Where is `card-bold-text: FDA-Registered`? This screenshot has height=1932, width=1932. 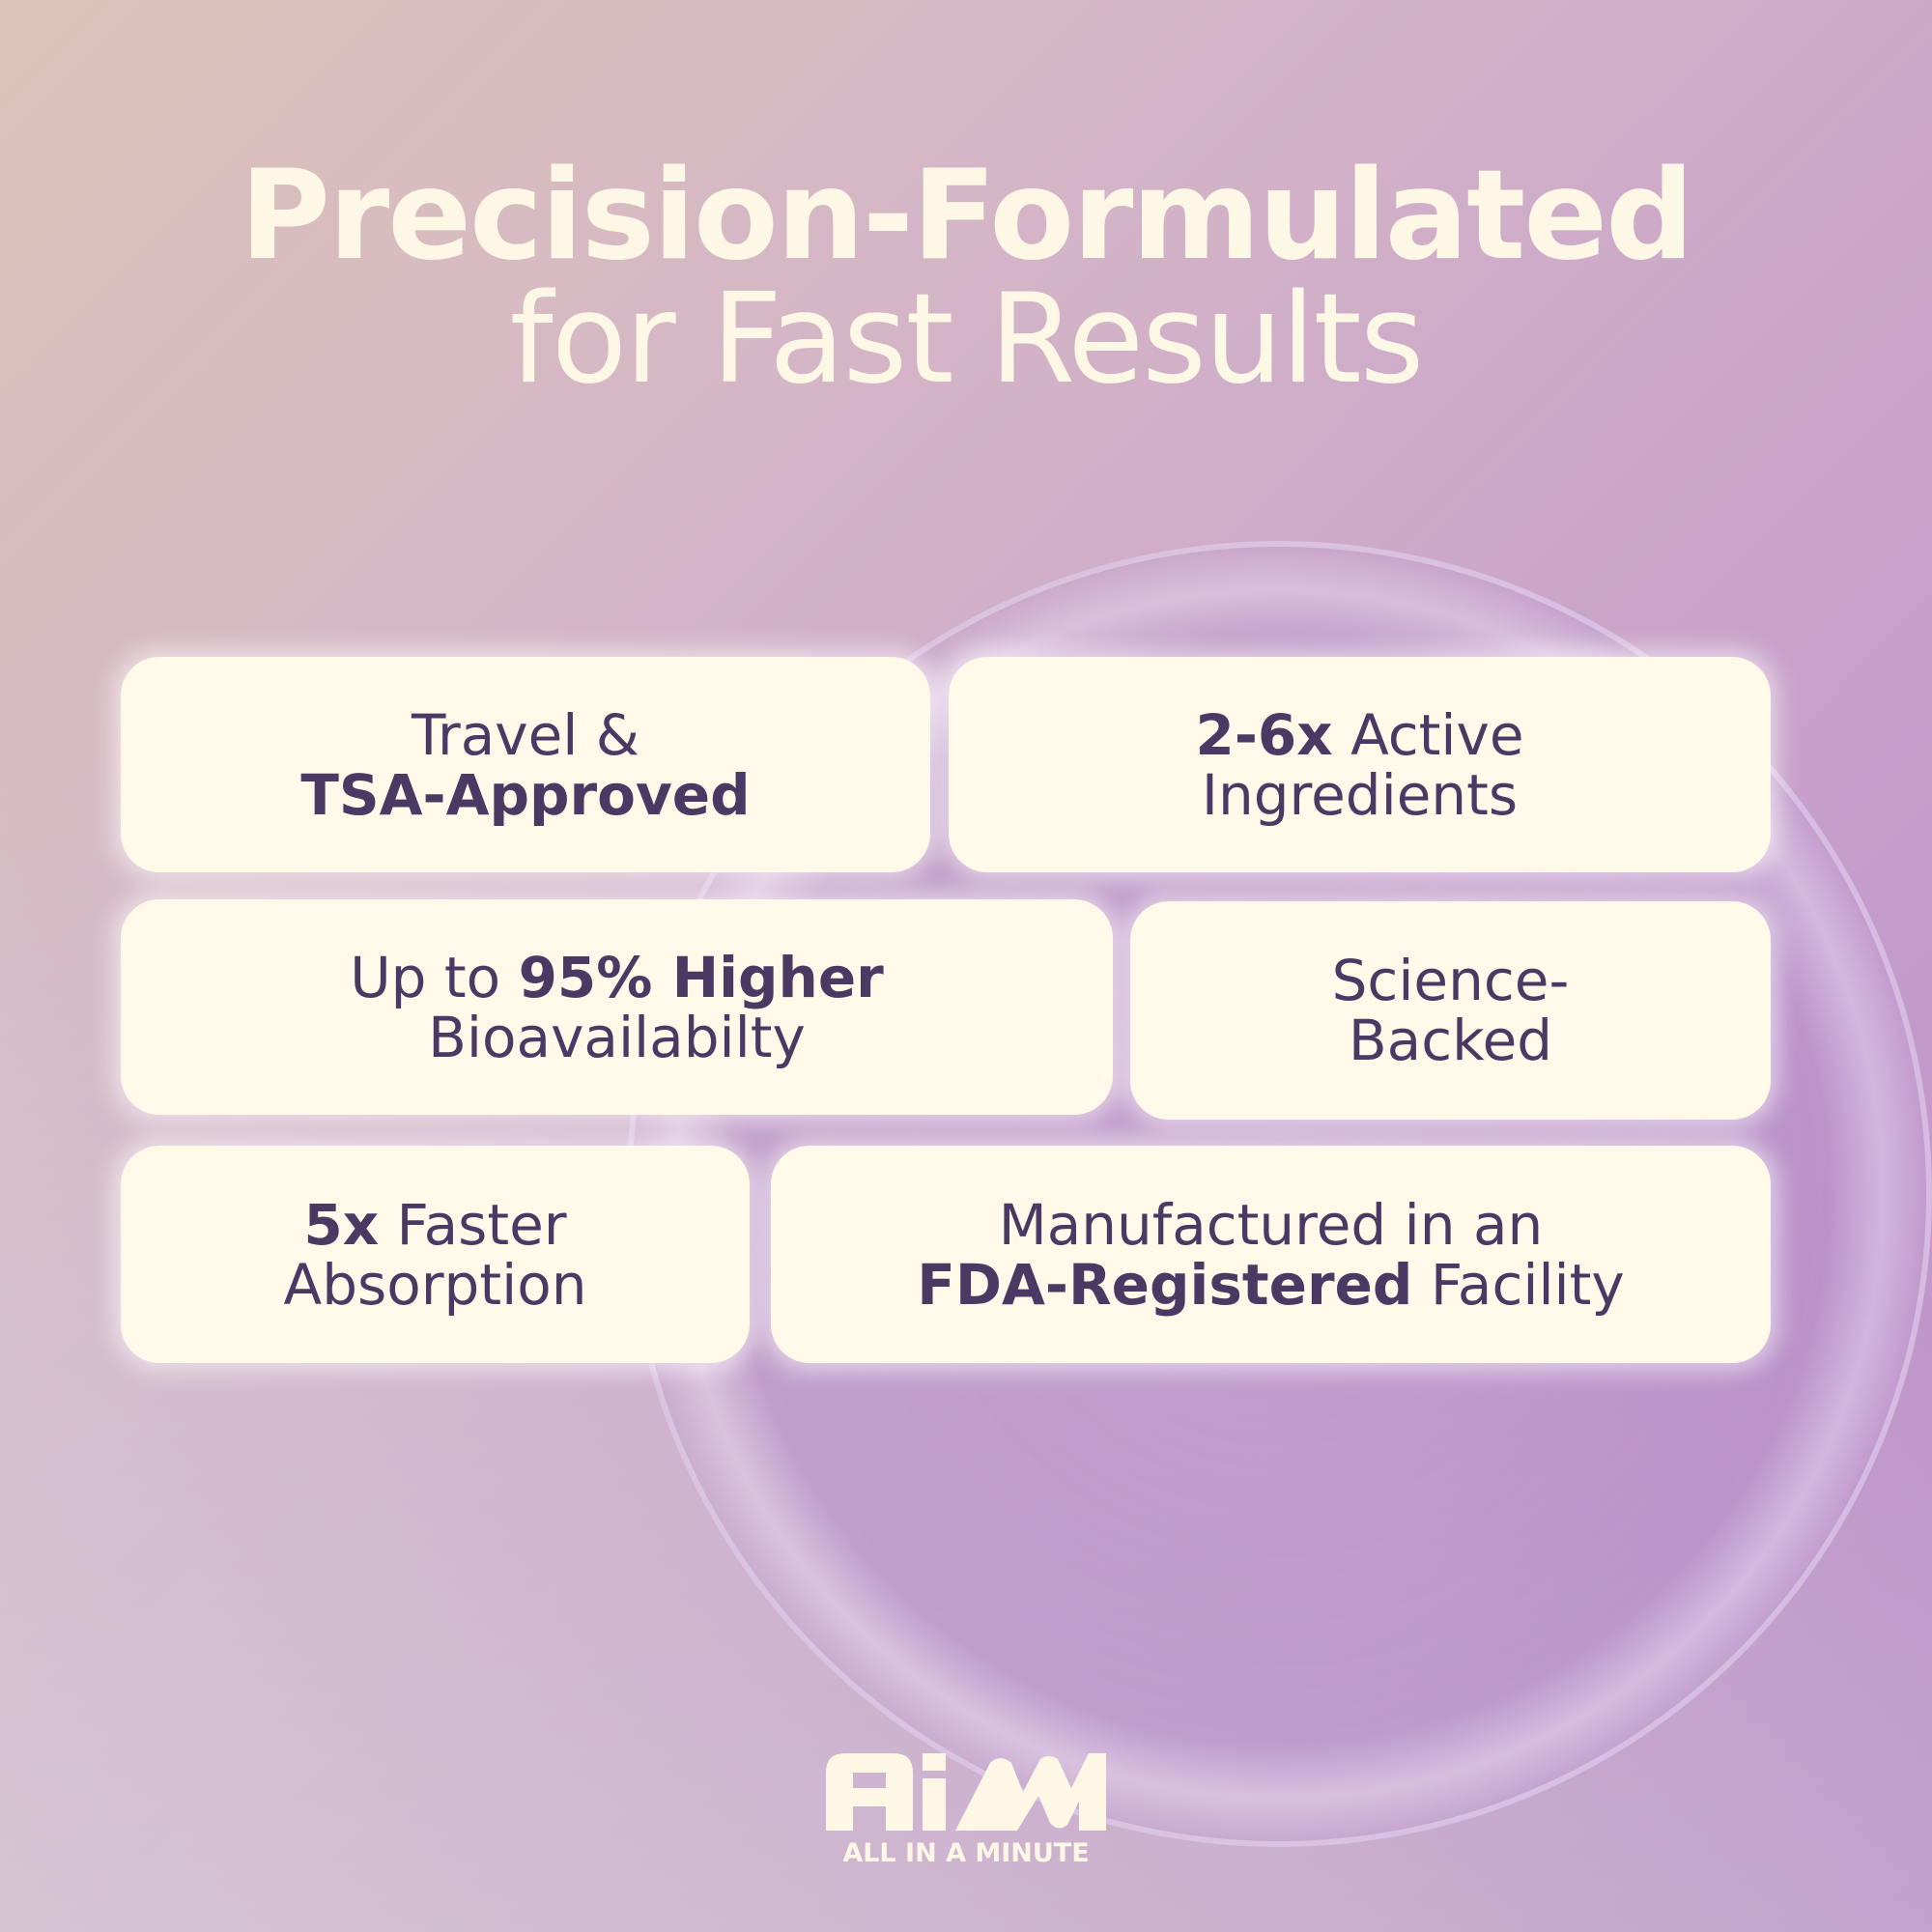 card-bold-text: FDA-Registered is located at coordinates (1165, 1284).